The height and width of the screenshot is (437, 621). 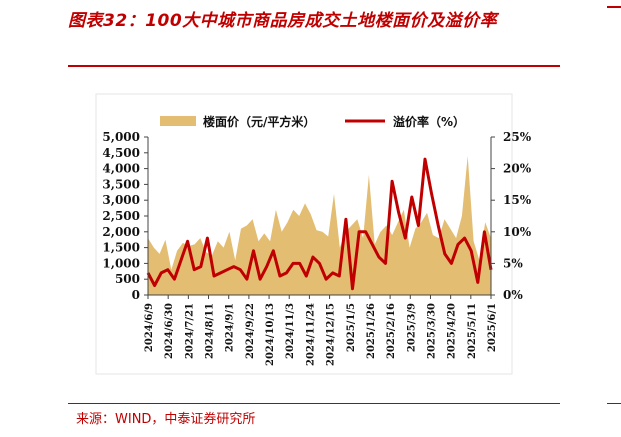 What do you see at coordinates (391, 331) in the screenshot?
I see `x-axis-tick-label: 2025/2/16` at bounding box center [391, 331].